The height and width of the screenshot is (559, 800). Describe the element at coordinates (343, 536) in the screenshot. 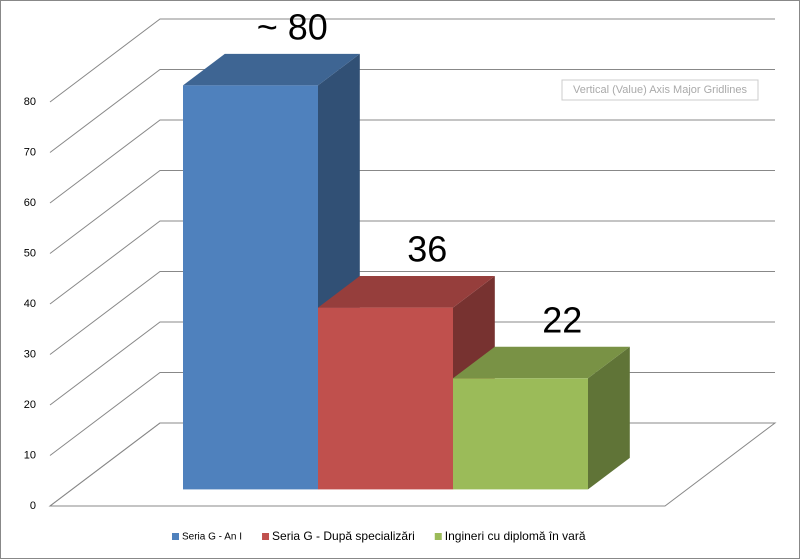

I see `legend-label: Seria G - După specializări` at that location.